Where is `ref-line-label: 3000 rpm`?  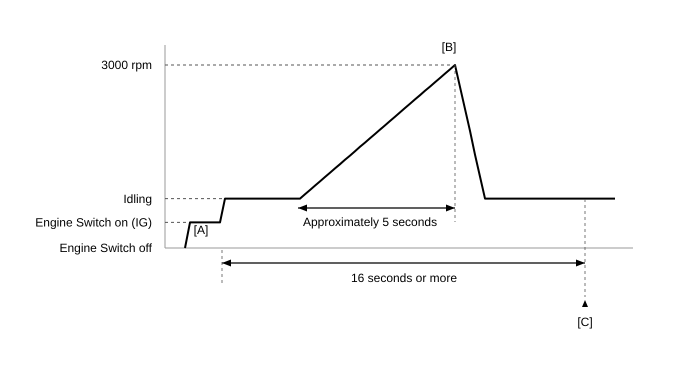
ref-line-label: 3000 rpm is located at coordinates (126, 65).